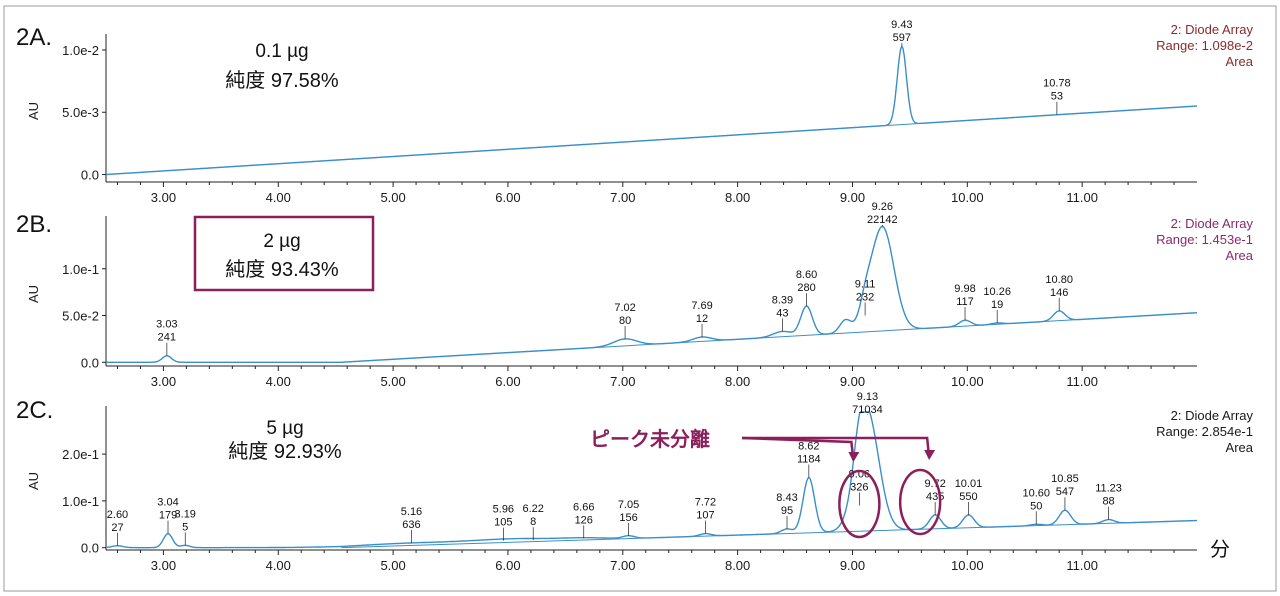  What do you see at coordinates (282, 80) in the screenshot?
I see `purity-value: 純度 97.58%` at bounding box center [282, 80].